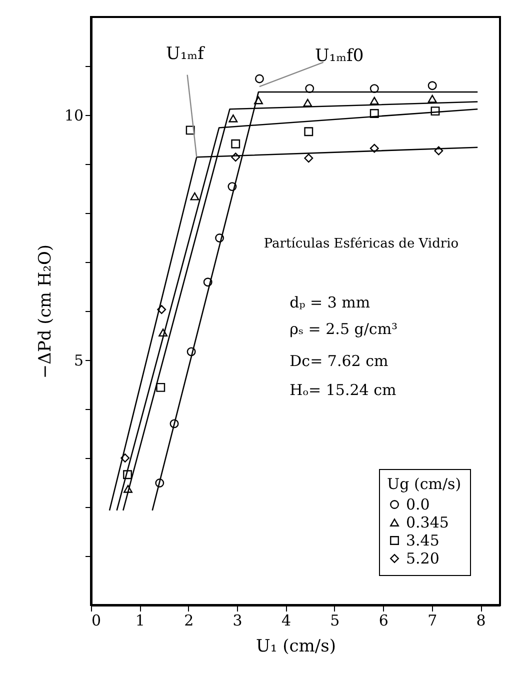  I want to click on annotation: Dc= 7.62 cm, so click(339, 361).